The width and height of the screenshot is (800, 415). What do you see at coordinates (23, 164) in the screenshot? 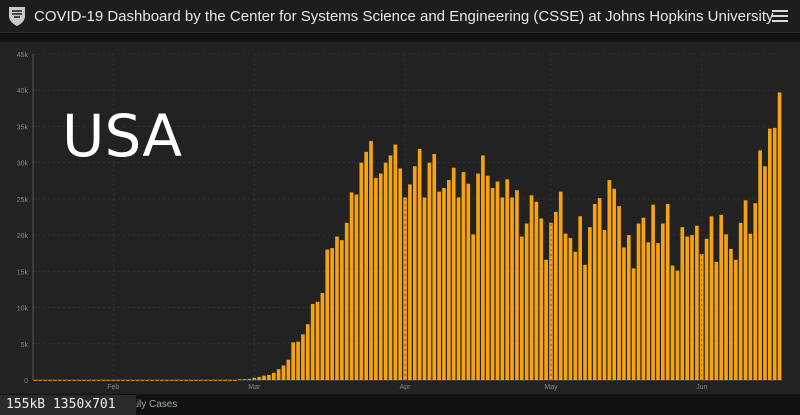
I see `y-tick-label: 30k` at bounding box center [23, 164].